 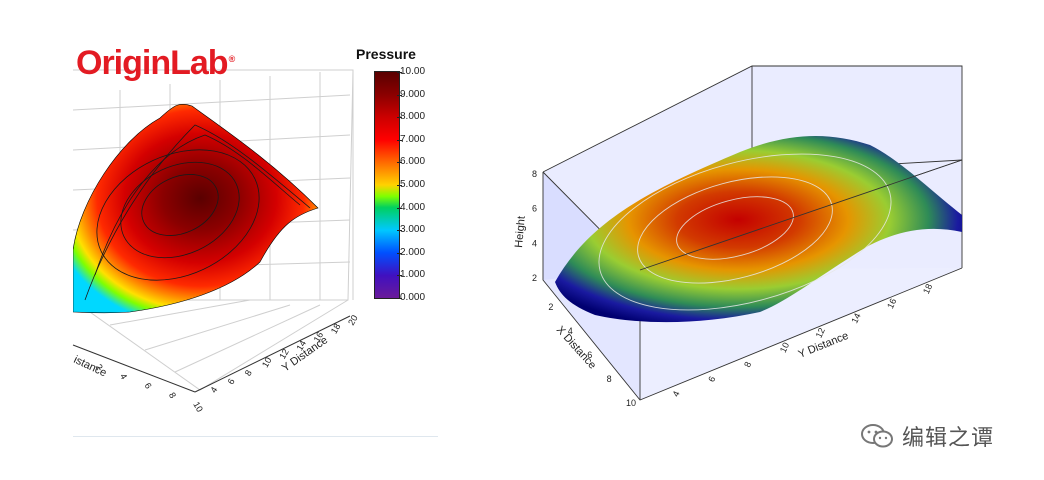 I want to click on left-y-tick-label: 8, so click(x=248, y=372).